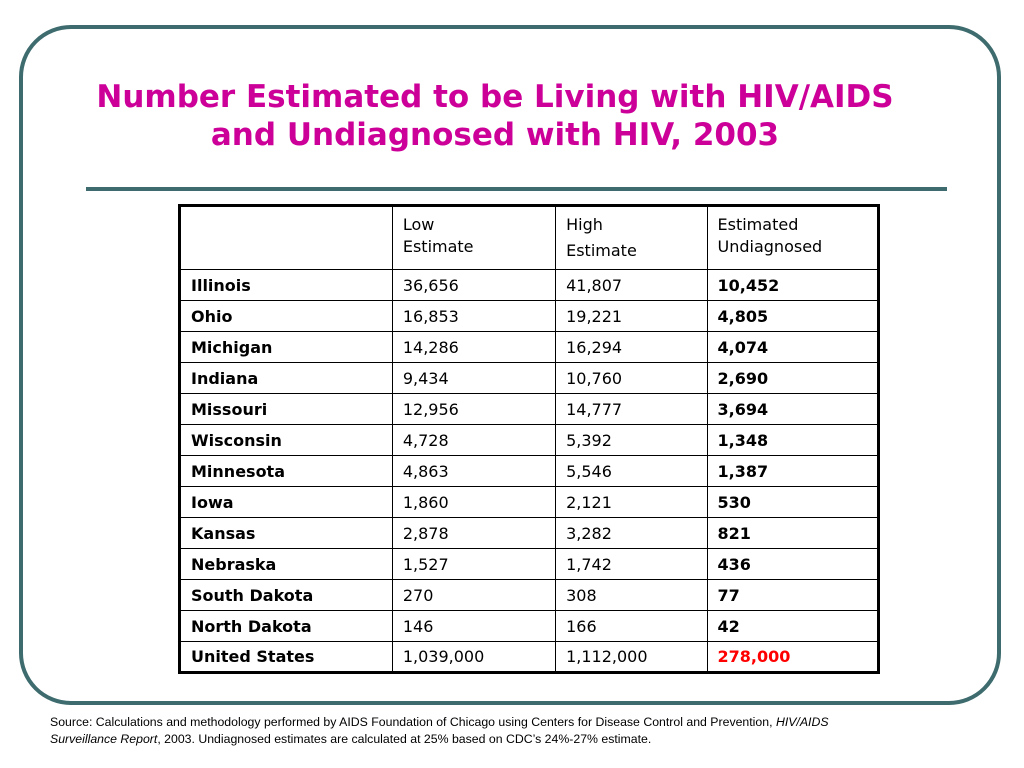  What do you see at coordinates (793, 347) in the screenshot?
I see `undiagnosed-cell: 4,074` at bounding box center [793, 347].